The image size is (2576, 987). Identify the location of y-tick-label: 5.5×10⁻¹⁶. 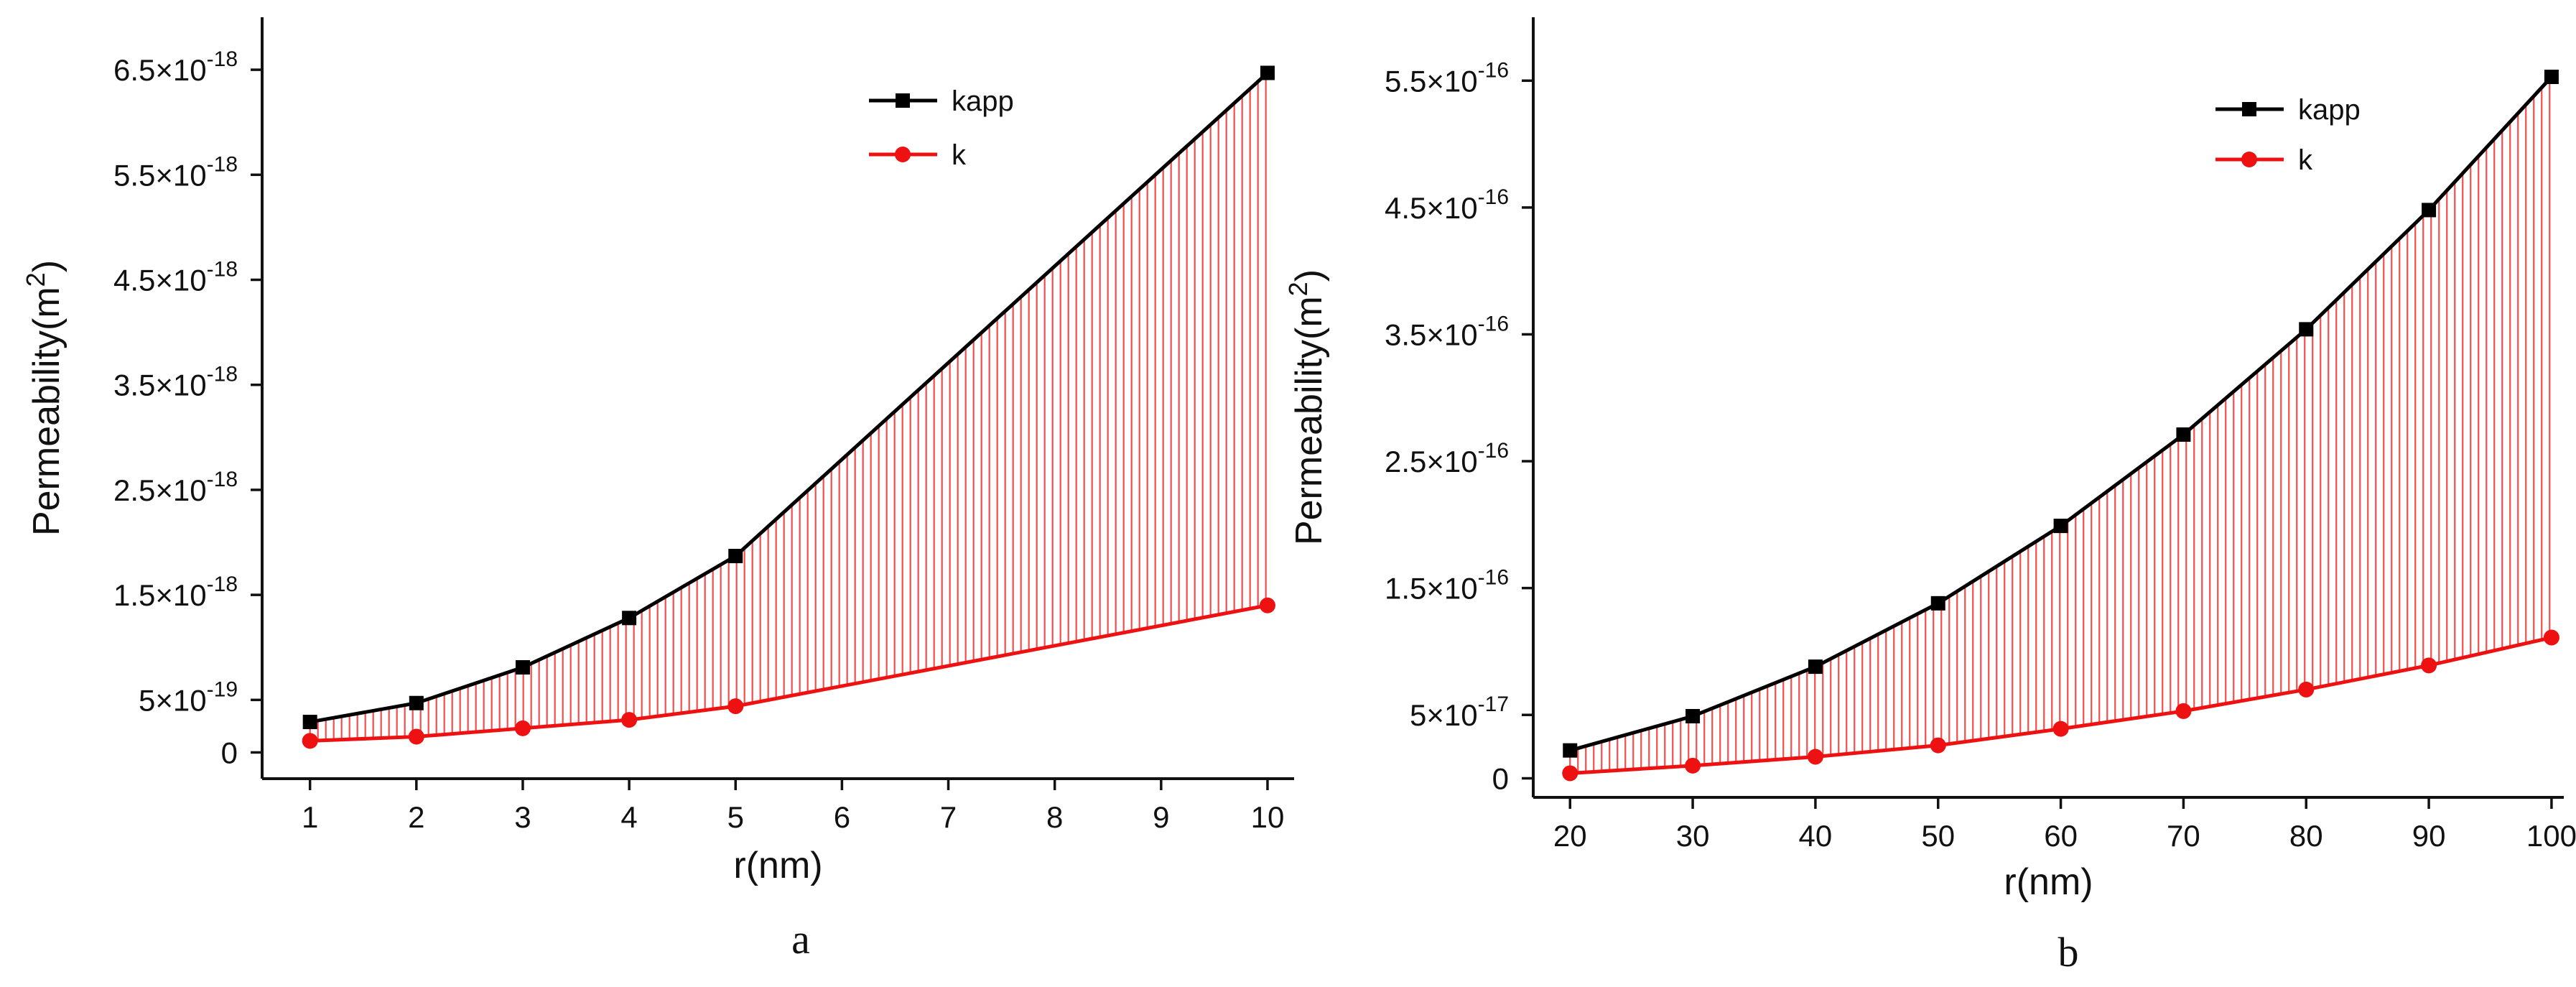
(1447, 78).